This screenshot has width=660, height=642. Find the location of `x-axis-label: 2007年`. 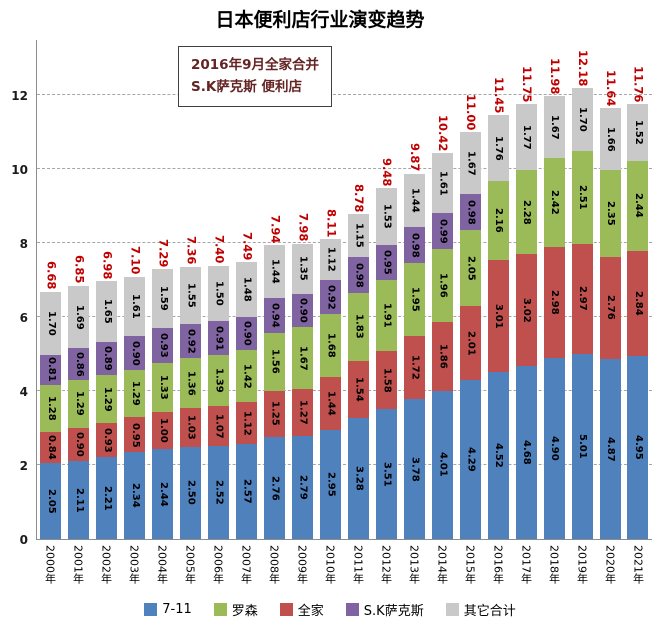

x-axis-label: 2007年 is located at coordinates (246, 568).